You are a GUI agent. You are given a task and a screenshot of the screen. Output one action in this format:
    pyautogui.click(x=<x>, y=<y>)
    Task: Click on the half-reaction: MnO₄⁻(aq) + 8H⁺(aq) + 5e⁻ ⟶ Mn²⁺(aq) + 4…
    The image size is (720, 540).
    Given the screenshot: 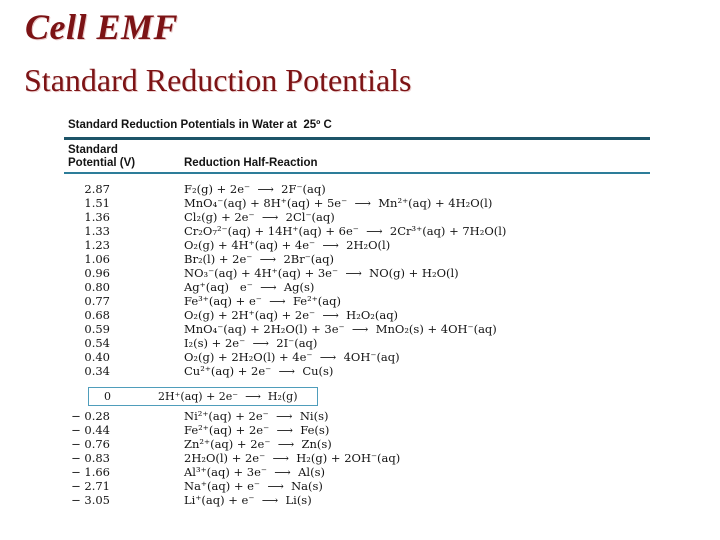 What is the action you would take?
    pyautogui.click(x=338, y=203)
    